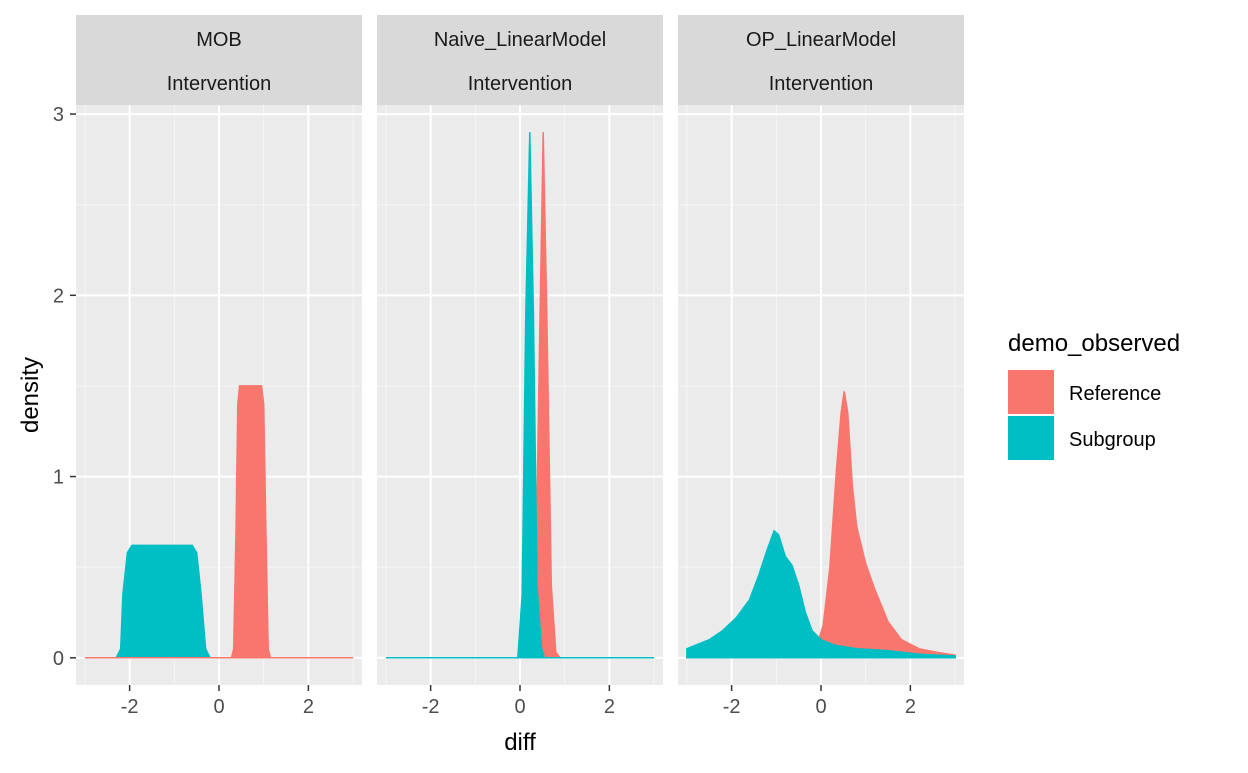 The height and width of the screenshot is (773, 1248). I want to click on y-tick-label: 0, so click(58, 659).